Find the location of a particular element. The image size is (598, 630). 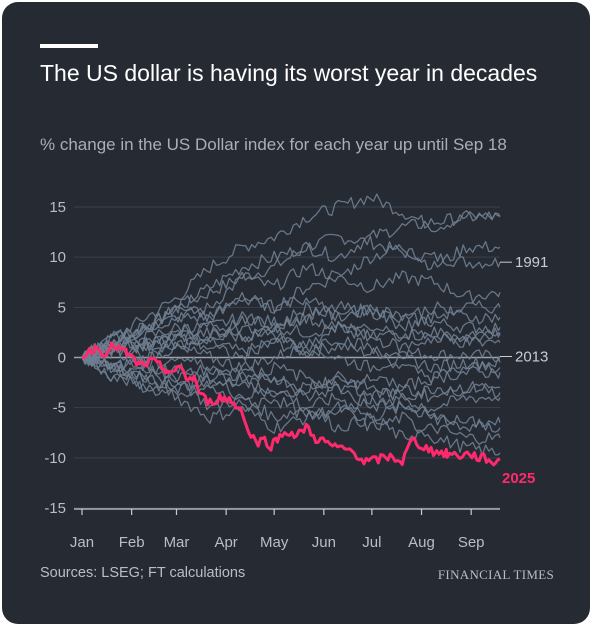

x-tick-label: Aug is located at coordinates (421, 542).